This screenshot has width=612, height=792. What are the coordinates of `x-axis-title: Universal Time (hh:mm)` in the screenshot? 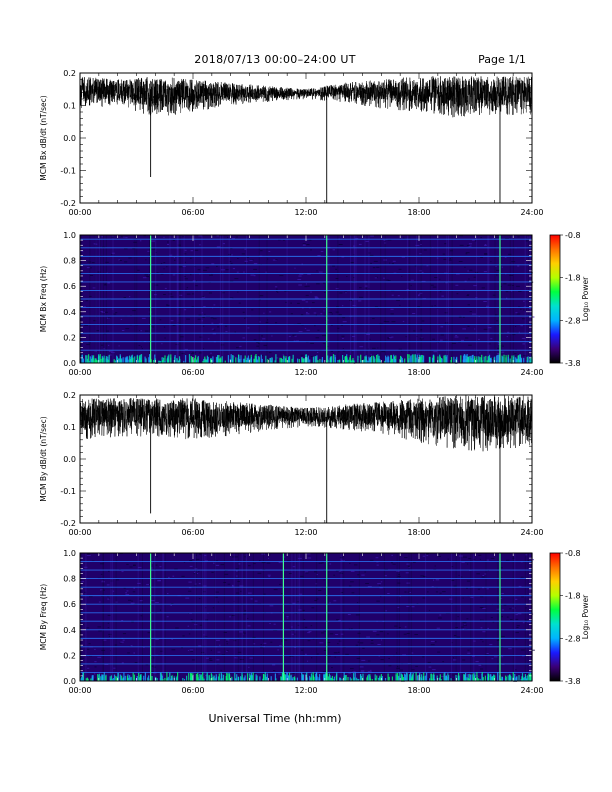 It's located at (275, 718).